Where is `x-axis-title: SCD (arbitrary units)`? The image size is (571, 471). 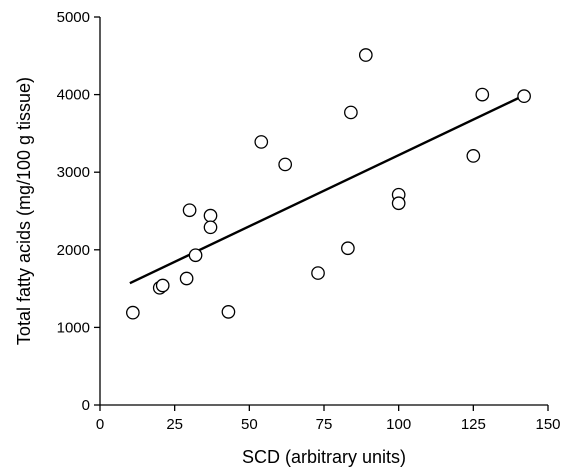
x-axis-title: SCD (arbitrary units) is located at coordinates (324, 457).